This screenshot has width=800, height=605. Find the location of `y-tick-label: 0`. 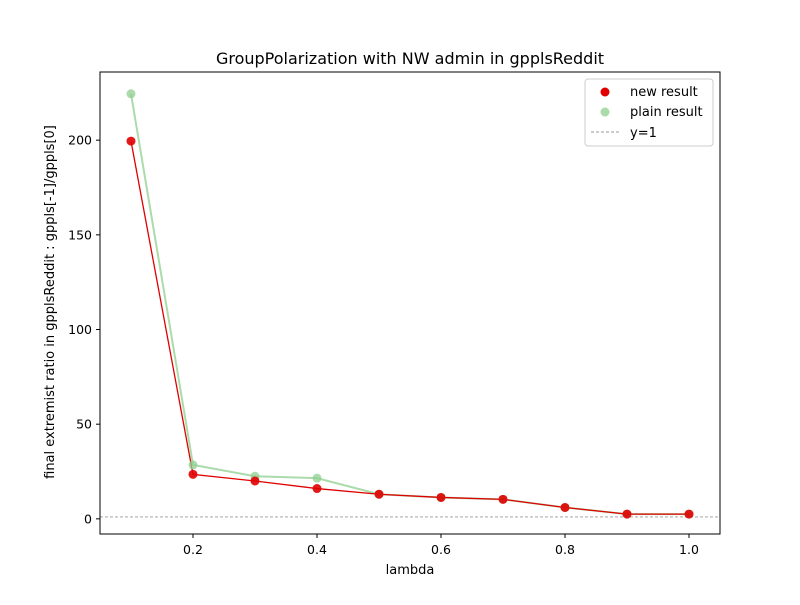

y-tick-label: 0 is located at coordinates (88, 518).